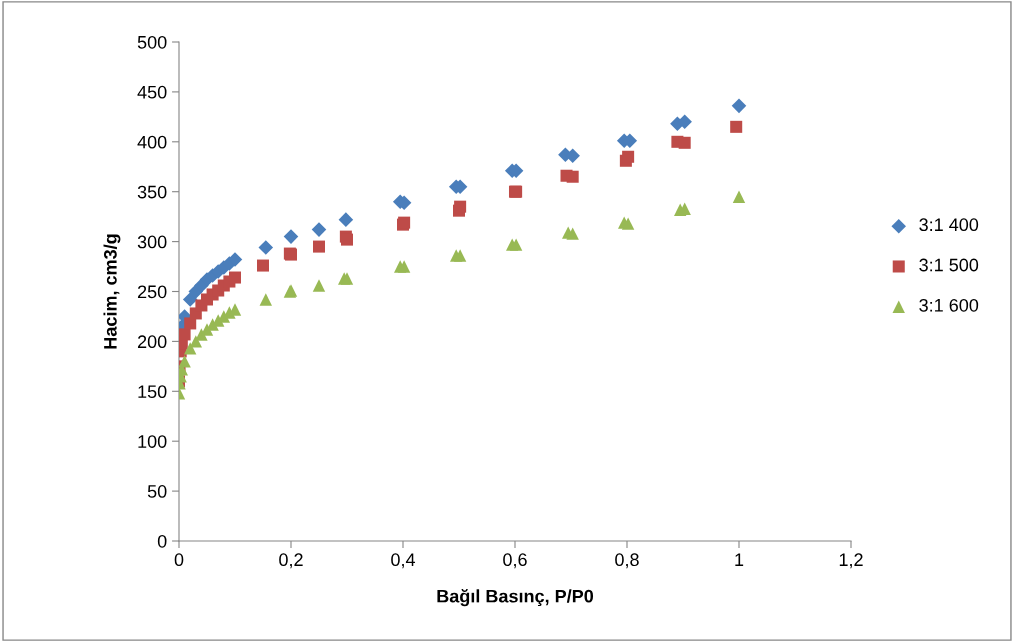  Describe the element at coordinates (157, 491) in the screenshot. I see `y-tick-label: 50` at that location.